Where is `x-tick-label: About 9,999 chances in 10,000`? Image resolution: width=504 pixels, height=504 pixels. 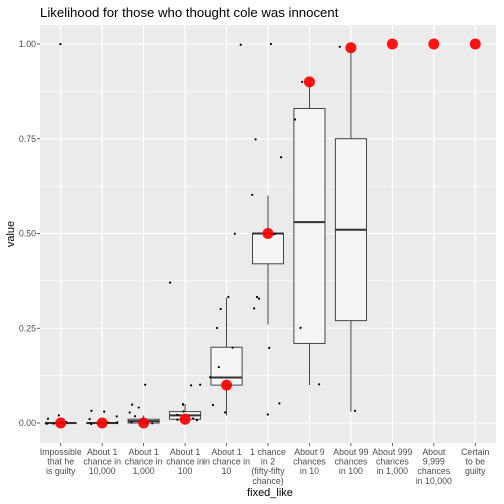 x-tick-label: About 9,999 chances in 10,000 is located at coordinates (434, 466).